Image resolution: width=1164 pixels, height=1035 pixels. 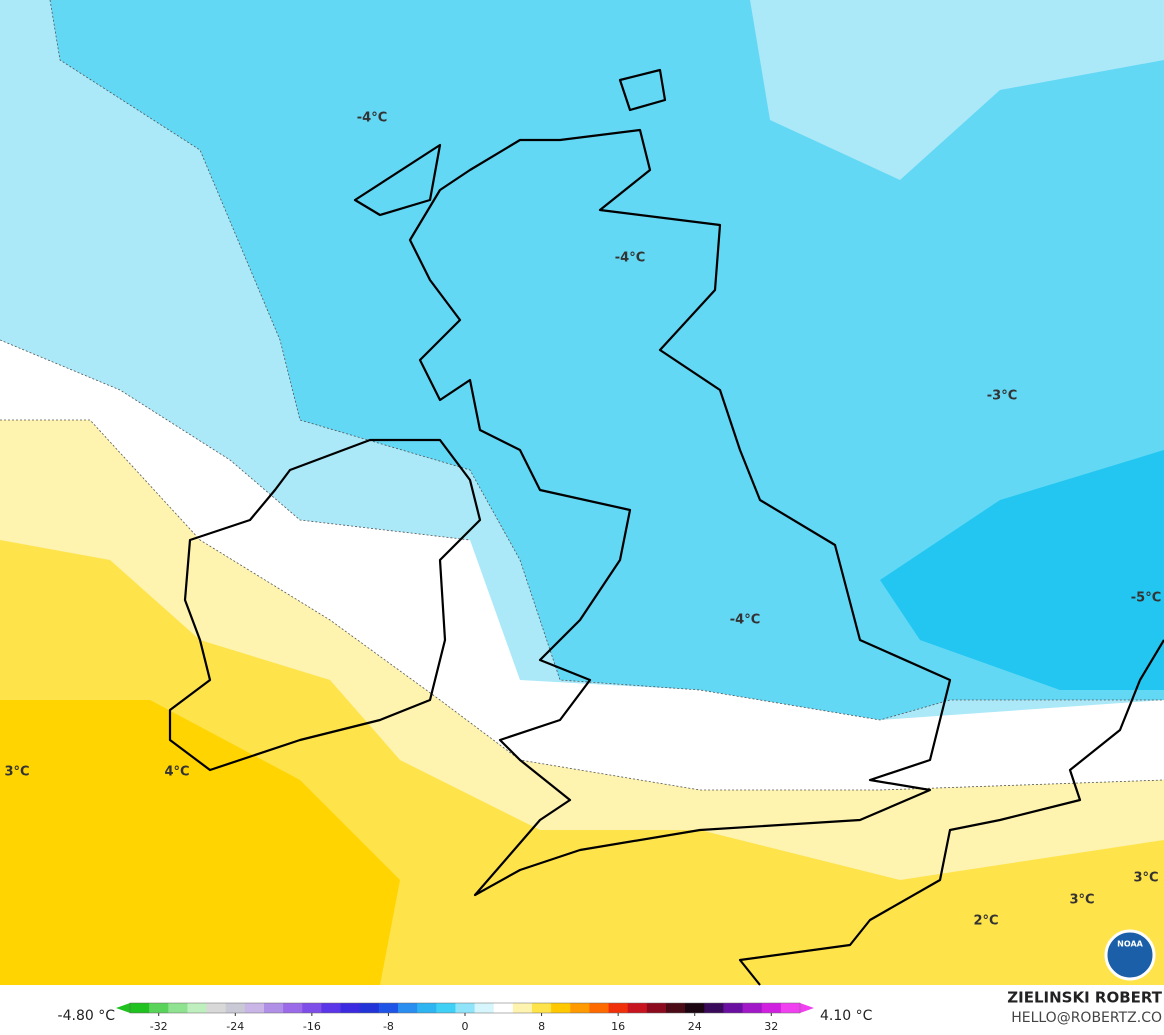 What do you see at coordinates (200, 842) in the screenshot?
I see `warmer-region` at bounding box center [200, 842].